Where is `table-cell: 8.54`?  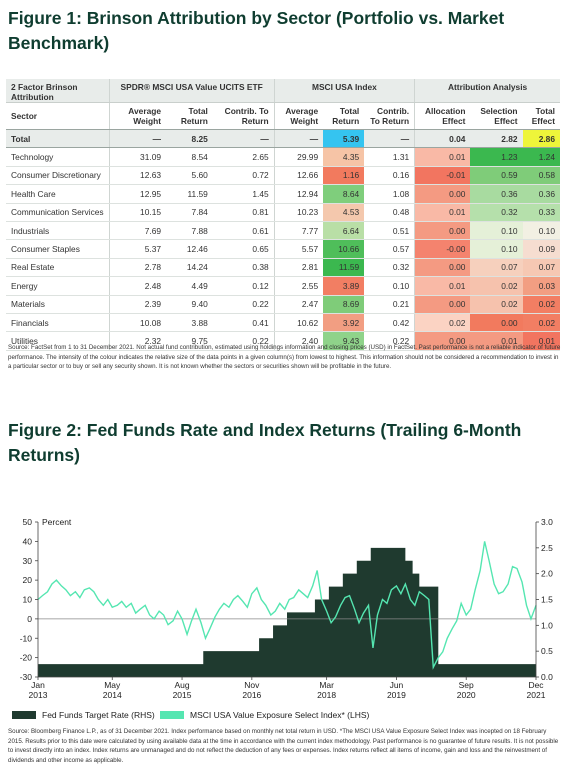
table-cell: 8.54 is located at coordinates (189, 157).